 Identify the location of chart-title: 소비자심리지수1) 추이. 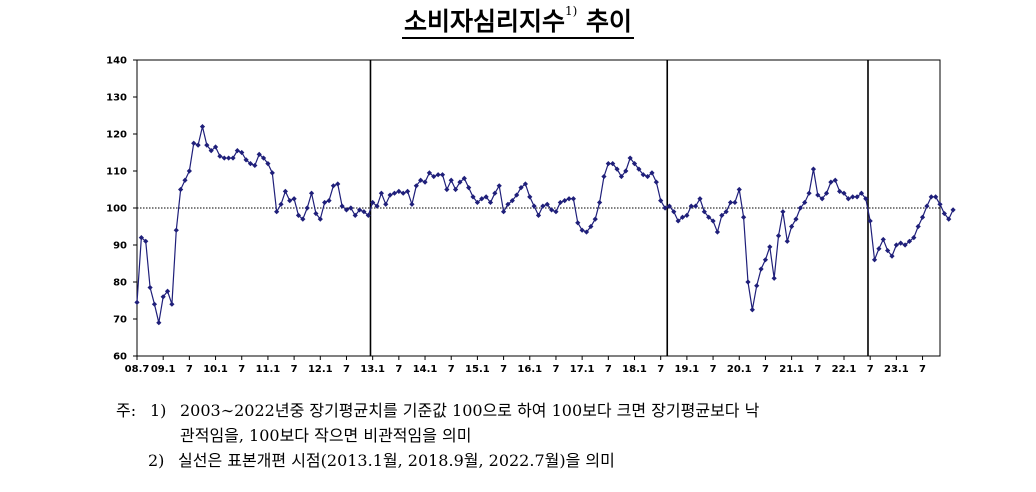
(518, 20).